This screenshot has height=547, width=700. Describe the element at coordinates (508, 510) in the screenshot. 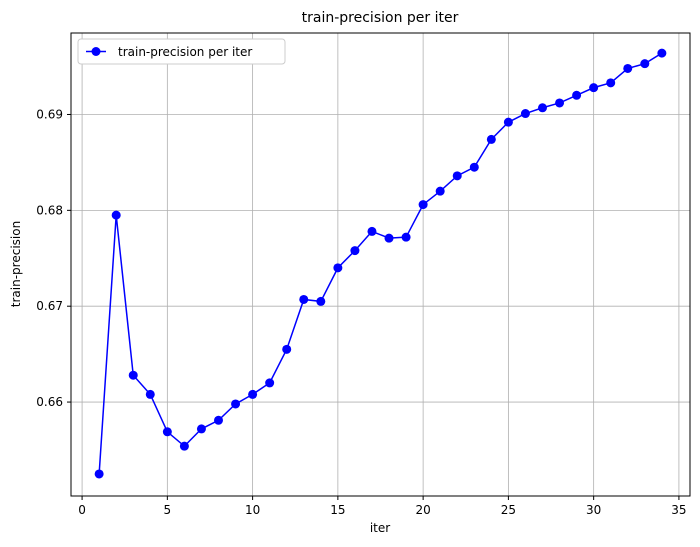

I see `x-tick-label: 25` at that location.